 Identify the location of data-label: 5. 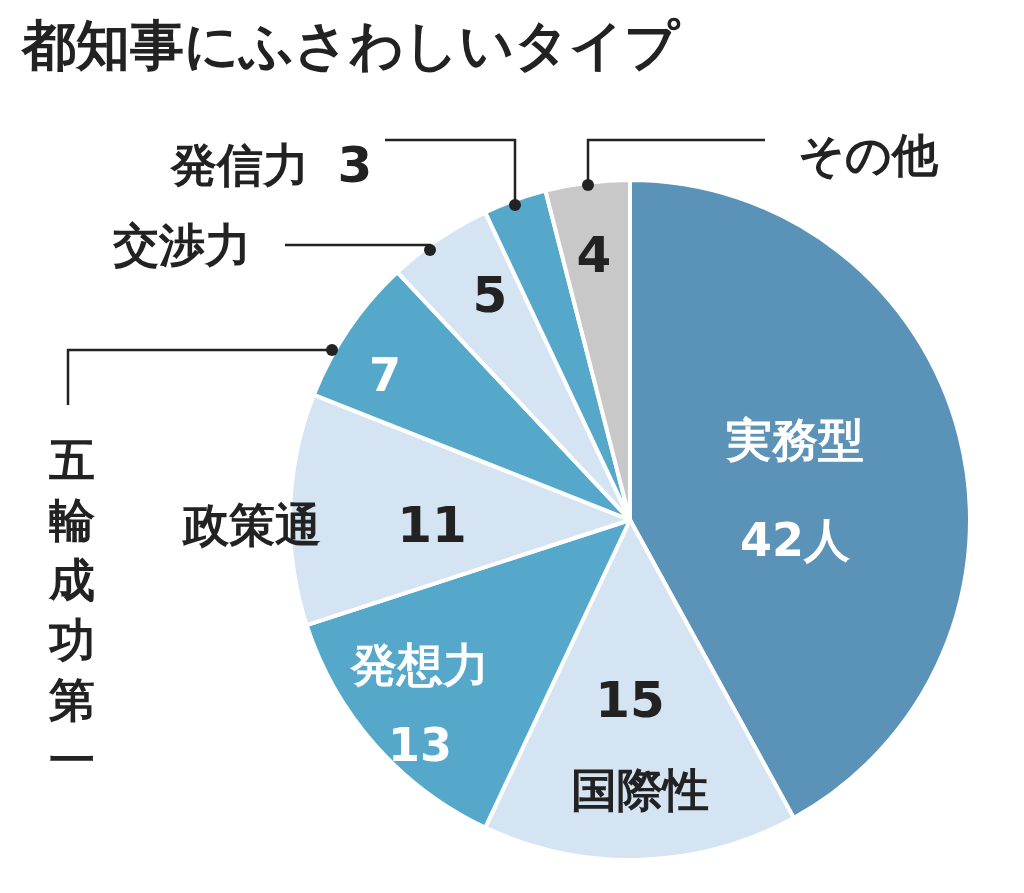
(490, 295).